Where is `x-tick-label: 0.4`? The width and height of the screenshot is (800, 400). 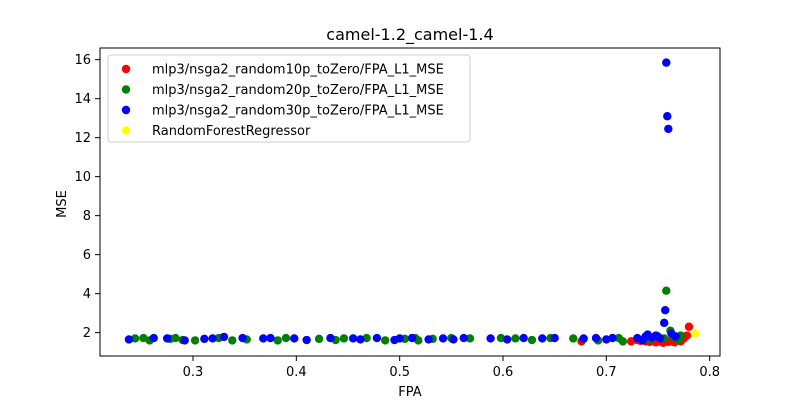 x-tick-label: 0.4 is located at coordinates (296, 372).